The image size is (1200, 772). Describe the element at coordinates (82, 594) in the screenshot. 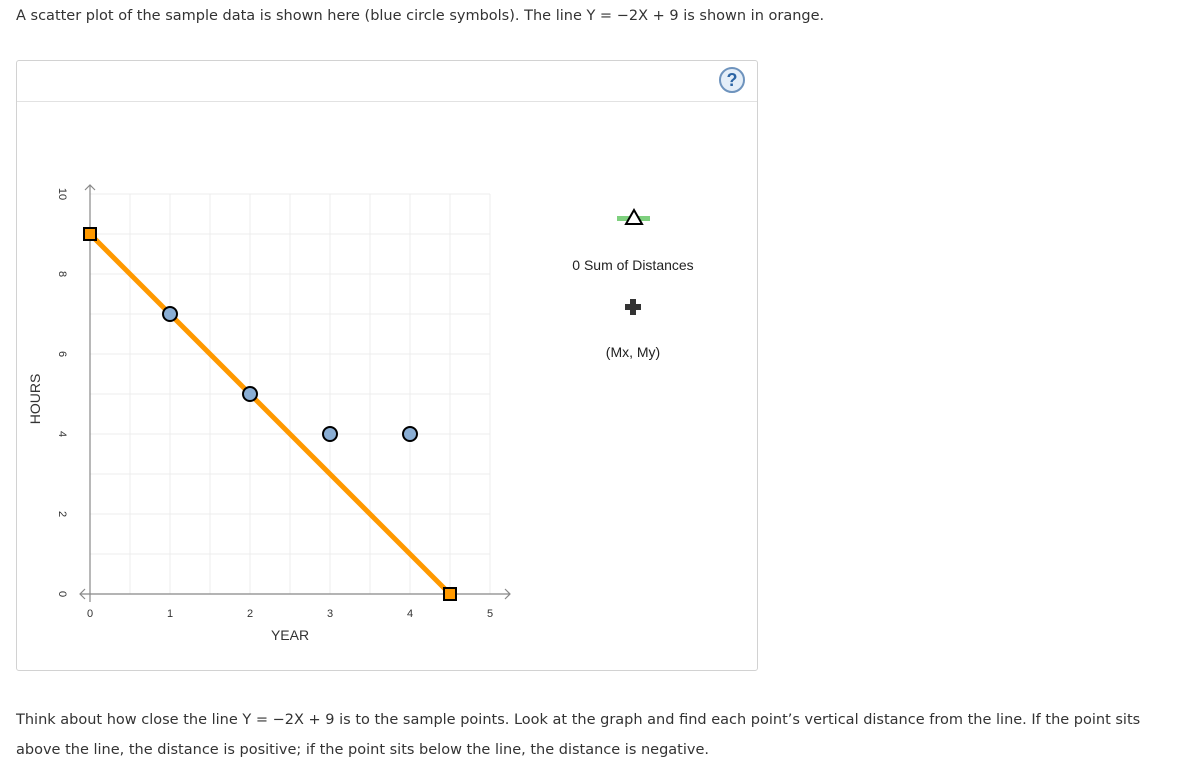

I see `x-axis-arrow-left-icon` at that location.